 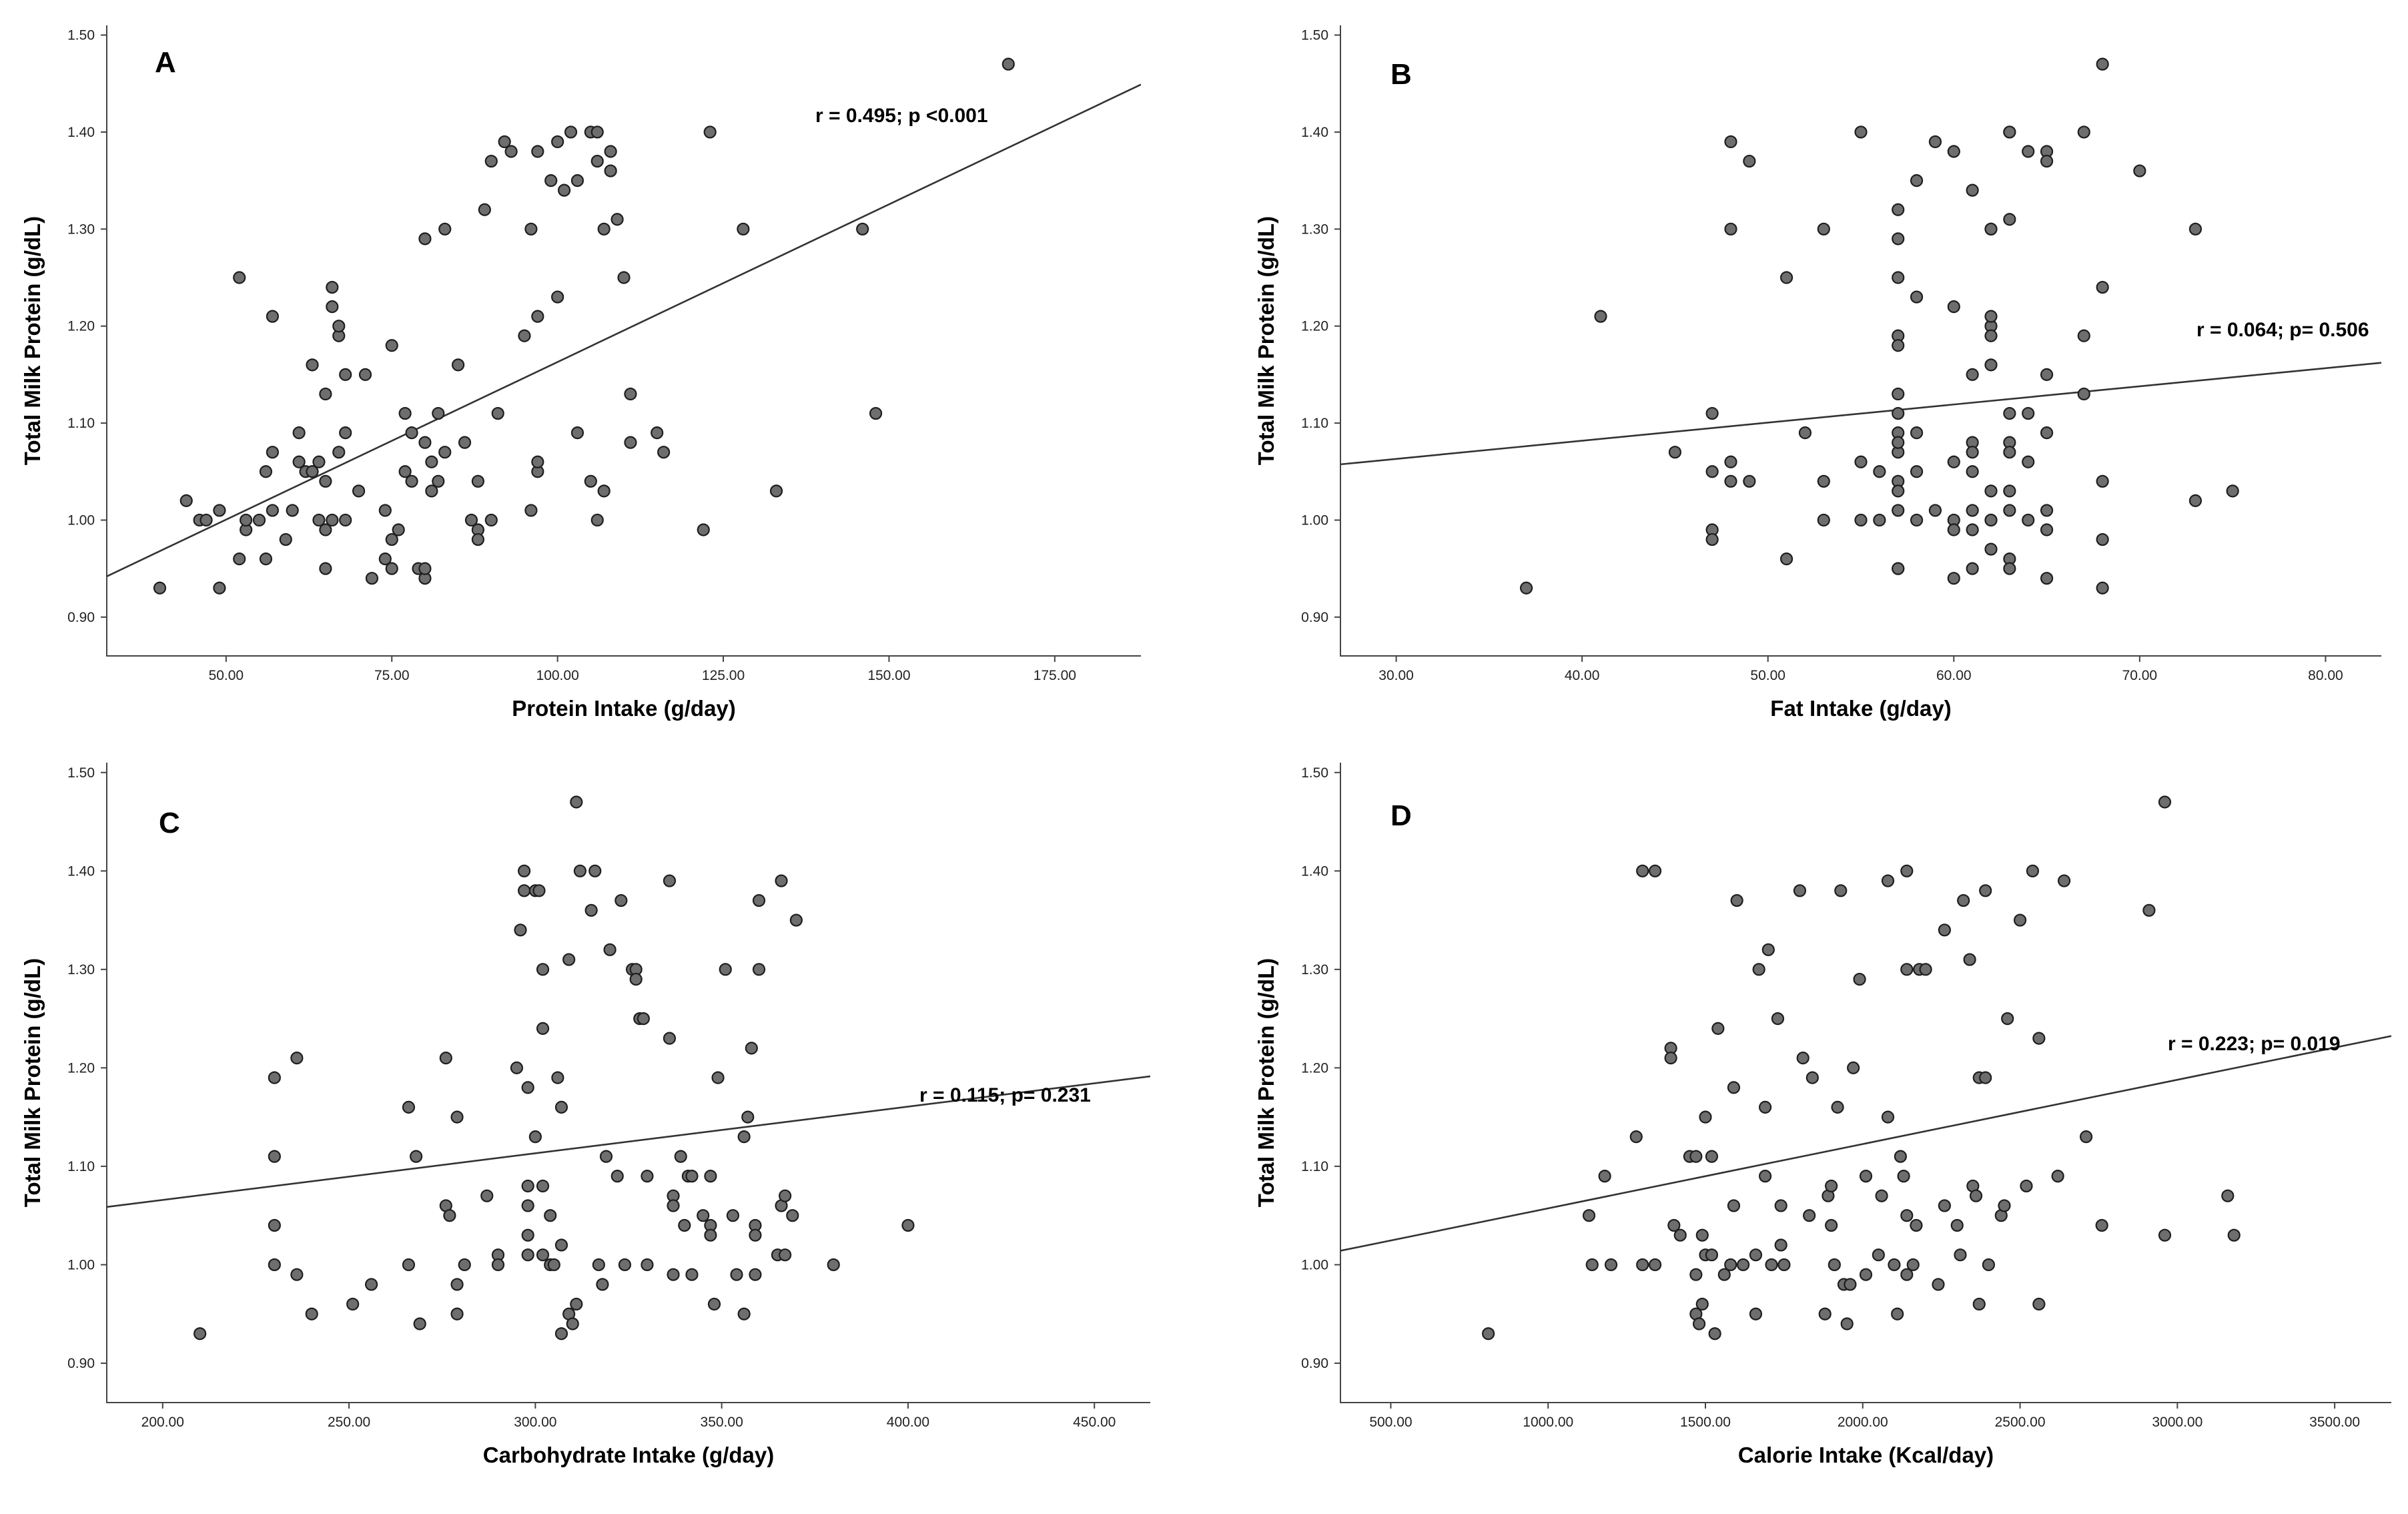 I want to click on x-tick-label-a: 50.00, so click(x=227, y=675).